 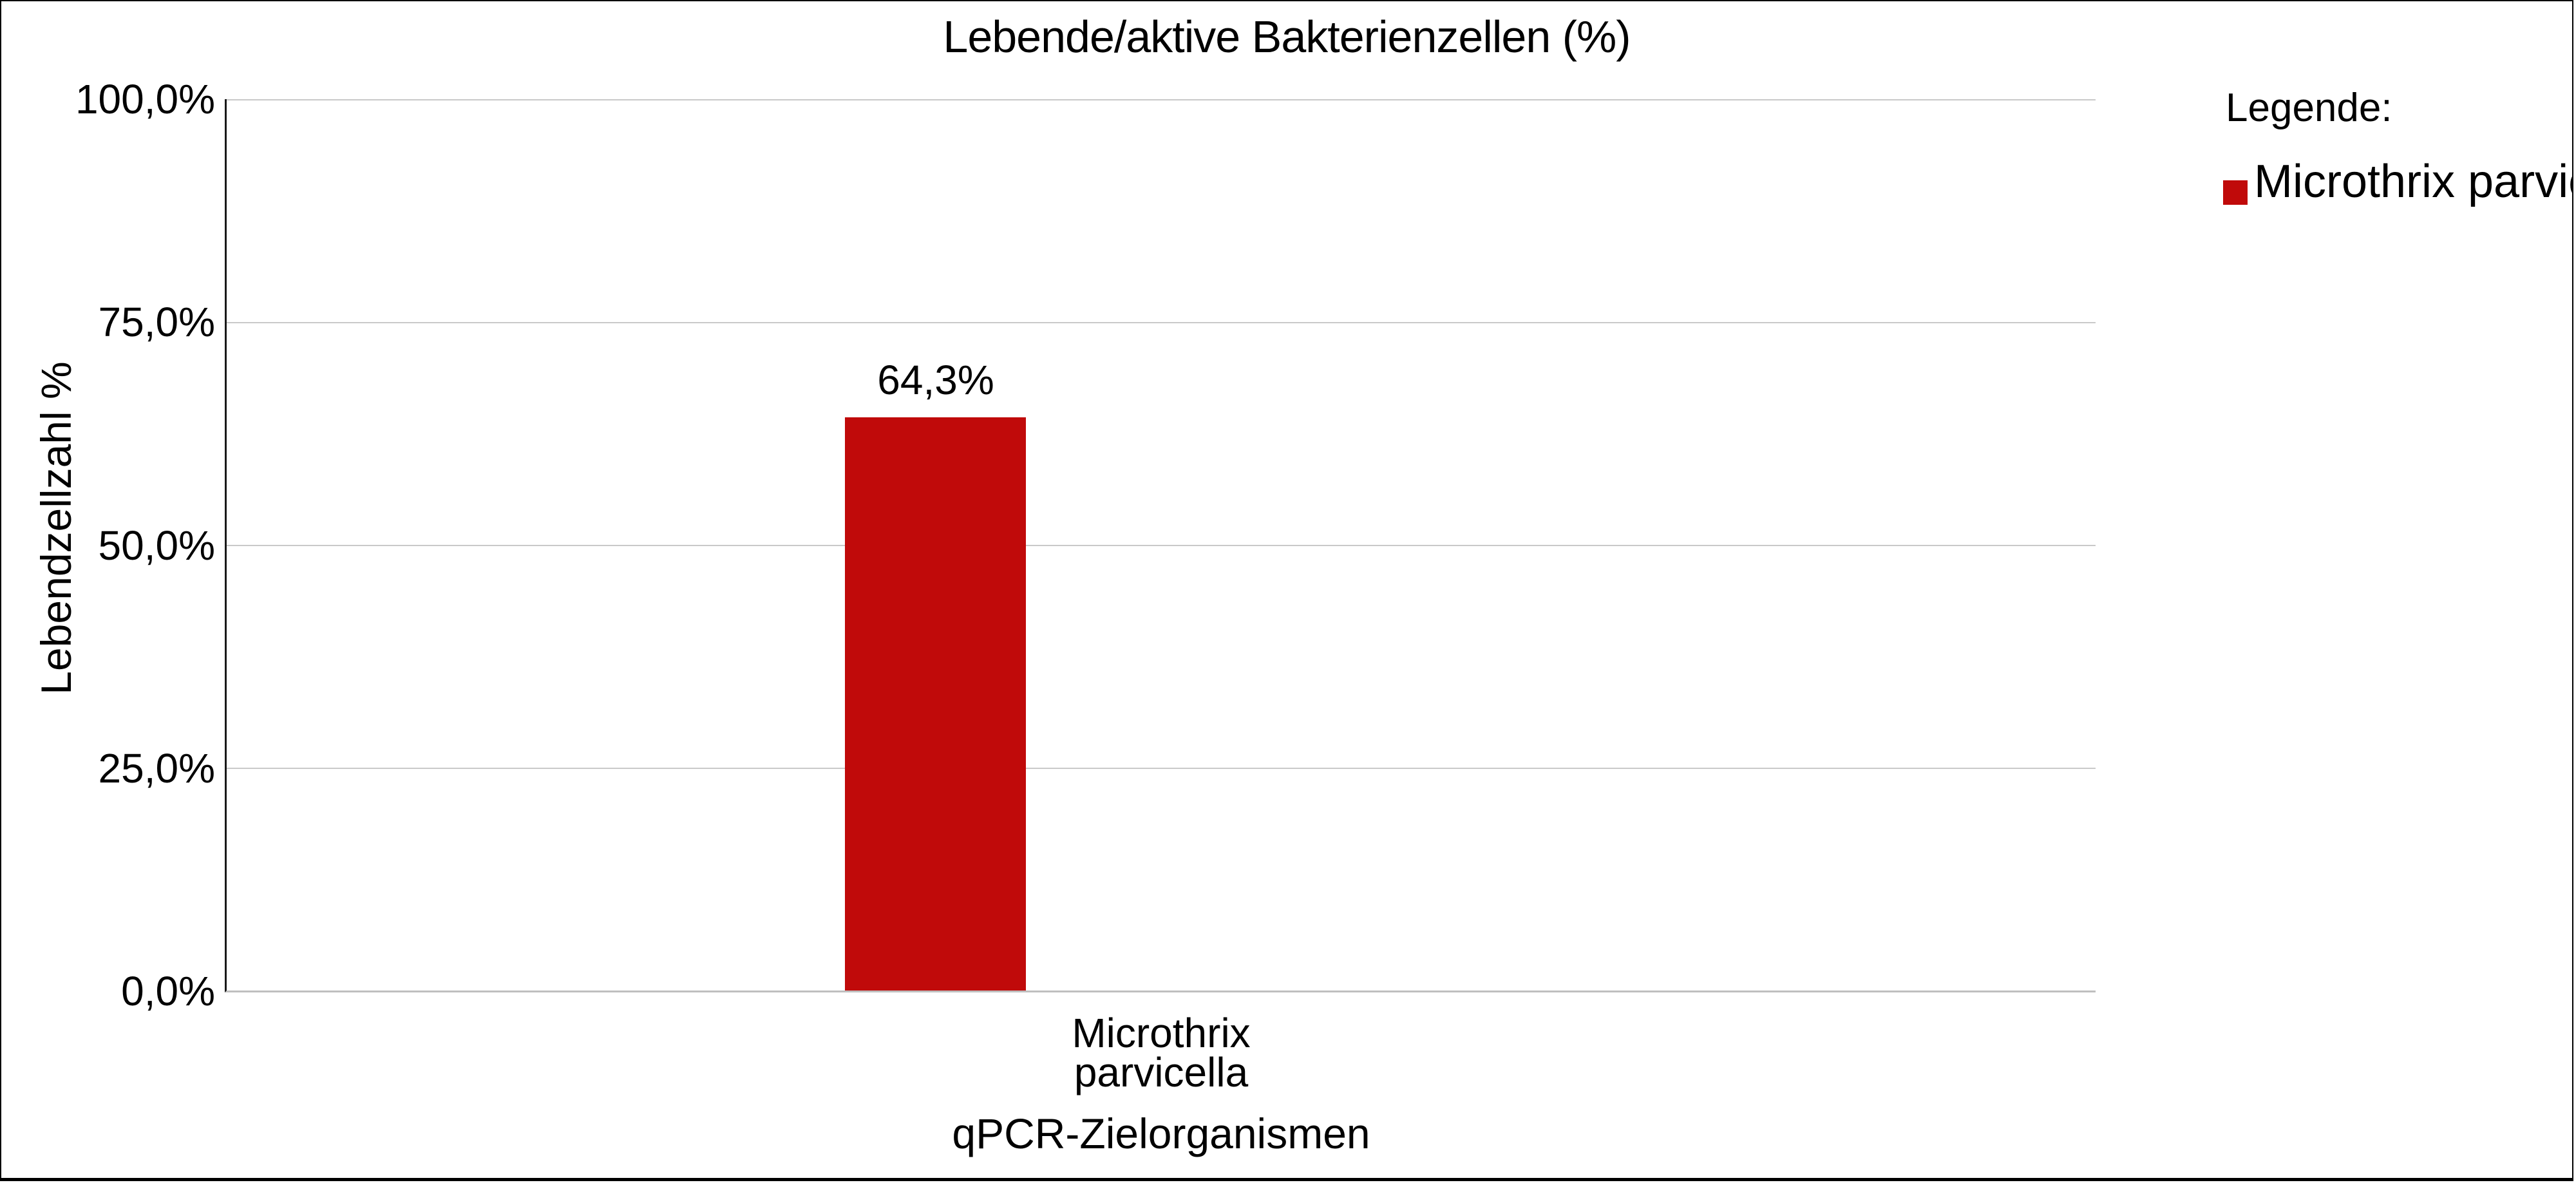 I want to click on y-tick-label-0: 0,0%, so click(x=168, y=991).